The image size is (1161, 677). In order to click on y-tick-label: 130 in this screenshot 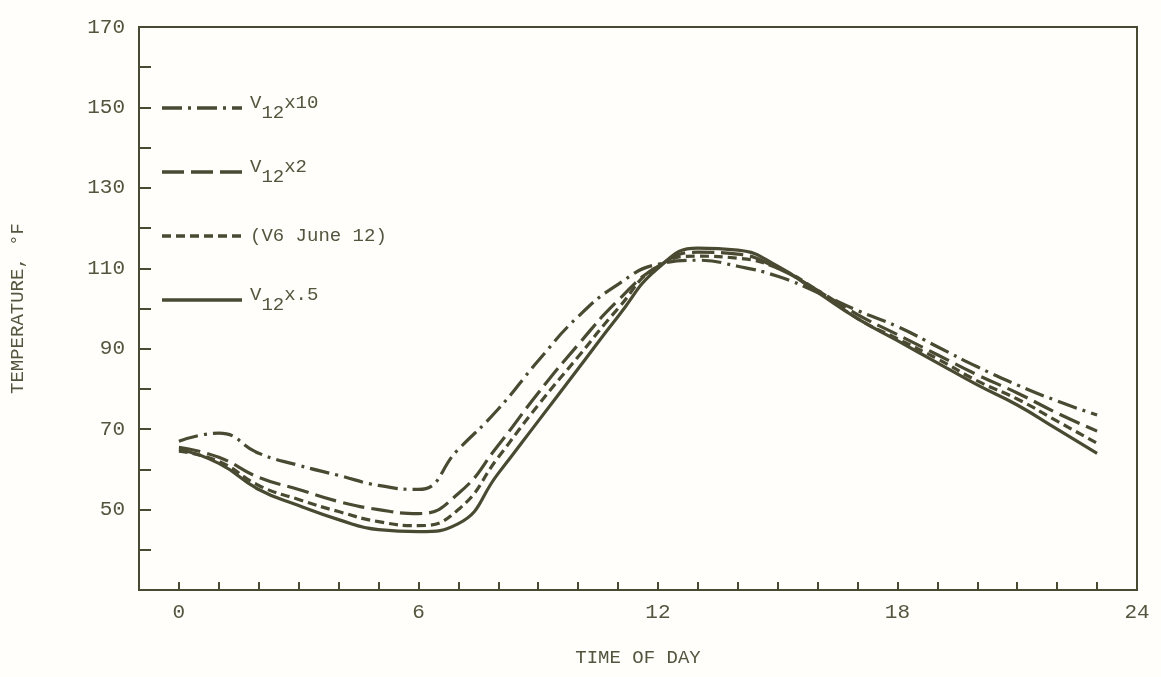, I will do `click(106, 188)`.